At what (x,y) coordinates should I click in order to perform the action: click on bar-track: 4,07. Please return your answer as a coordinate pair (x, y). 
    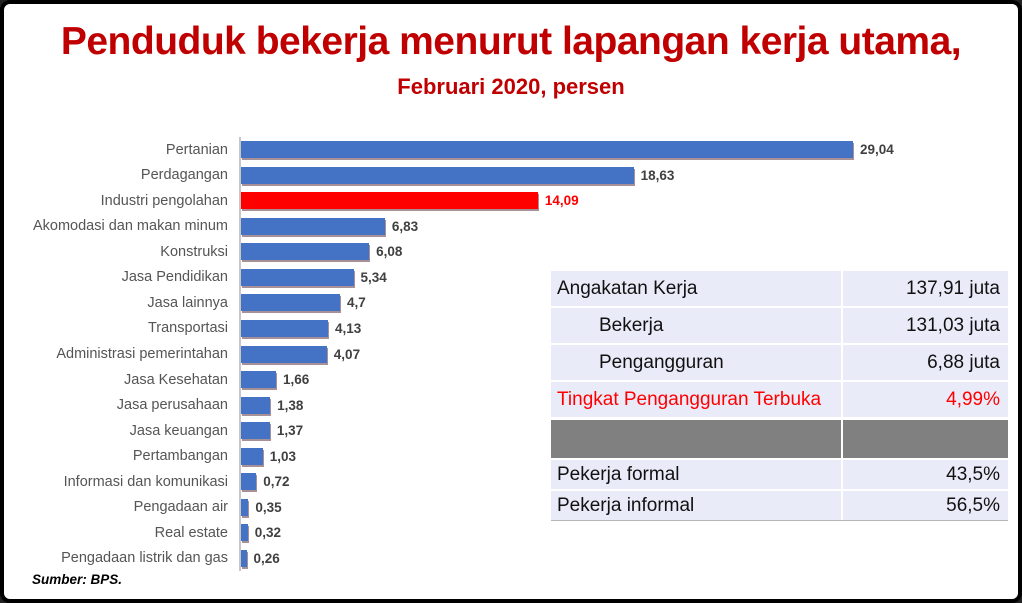
    Looking at the image, I should click on (619, 354).